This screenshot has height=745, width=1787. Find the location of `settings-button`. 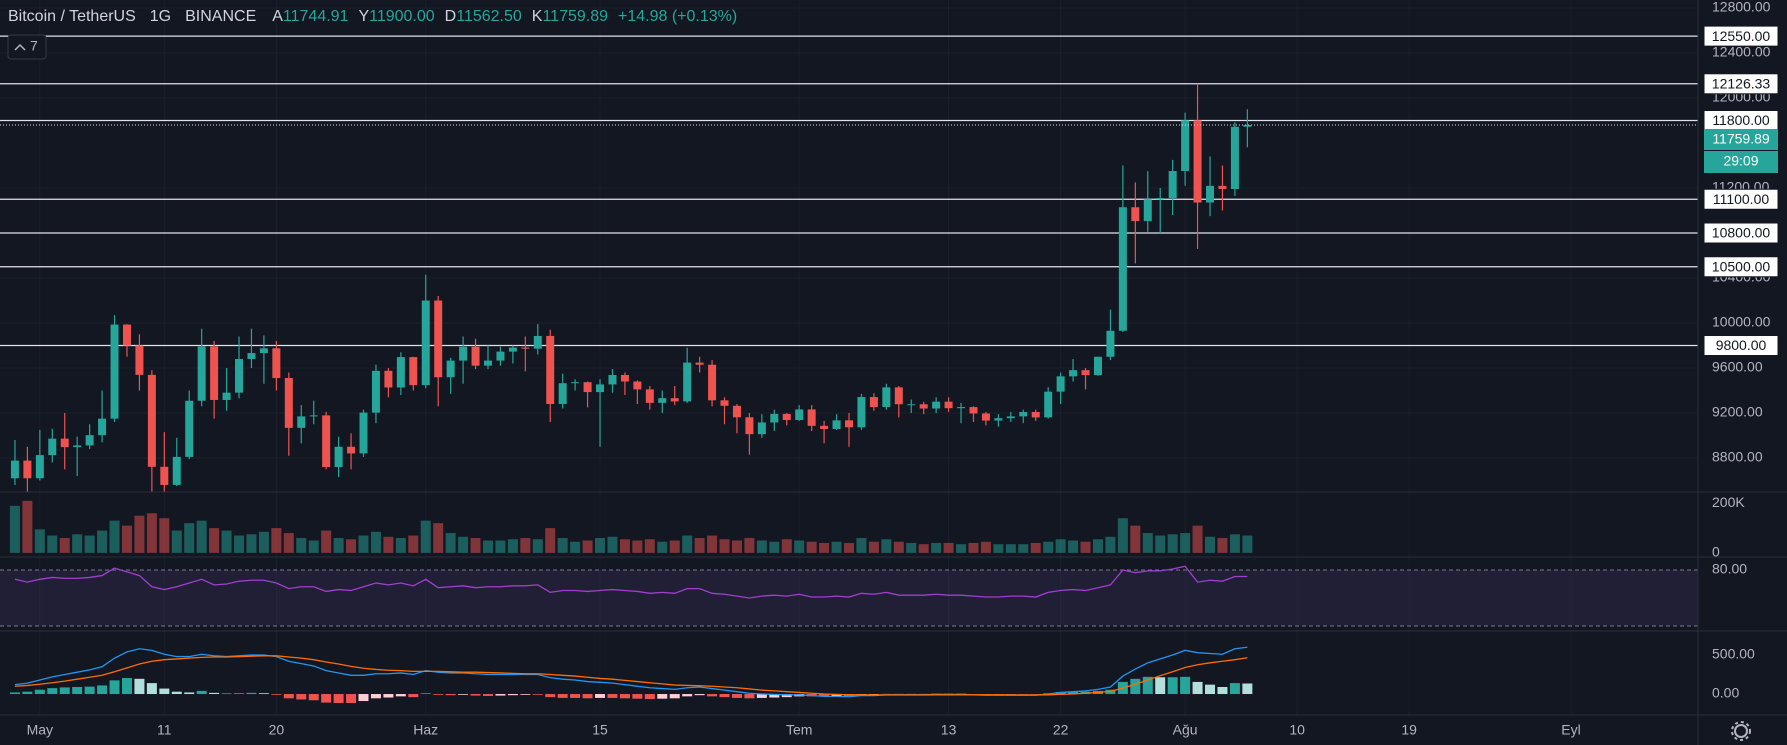

settings-button is located at coordinates (1741, 731).